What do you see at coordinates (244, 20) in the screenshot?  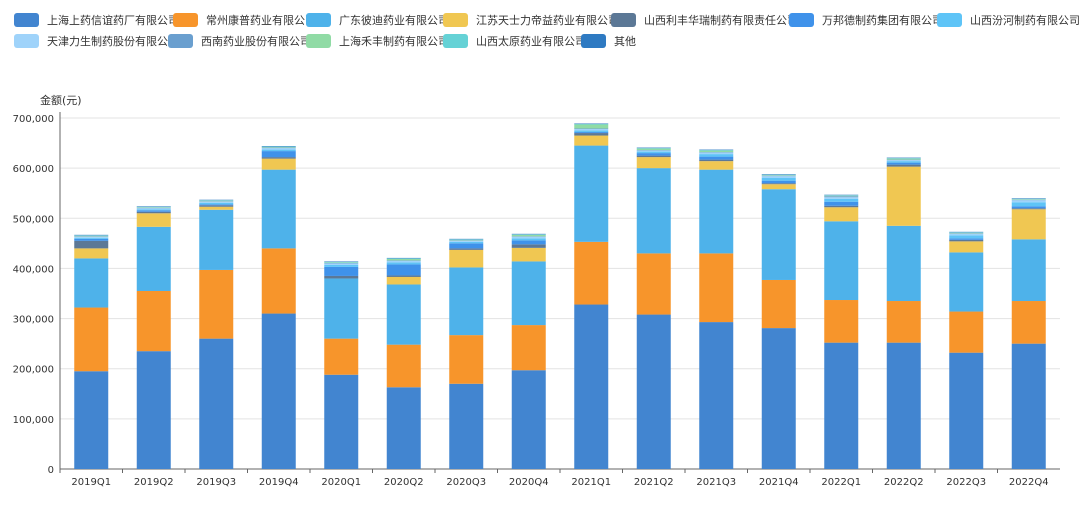 I see `legend-item: 常州康普药业有限公司` at bounding box center [244, 20].